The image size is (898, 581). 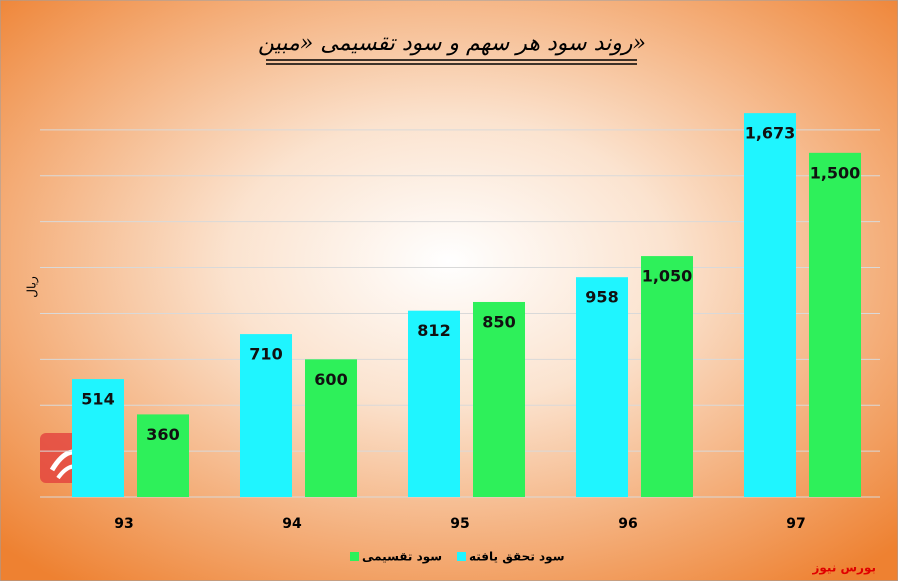 What do you see at coordinates (292, 524) in the screenshot?
I see `x-tick-label: 94` at bounding box center [292, 524].